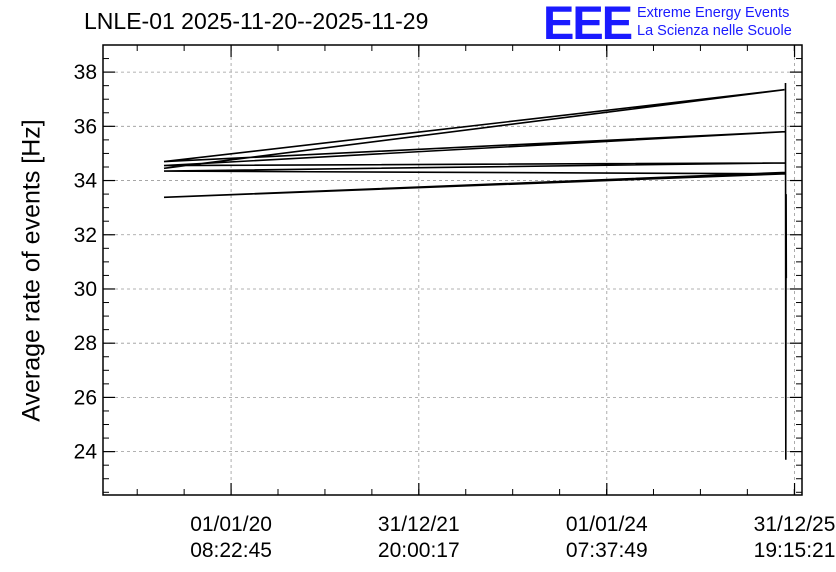  Describe the element at coordinates (86, 262) in the screenshot. I see `y-tick-labels: 24 26 28 30 32 34 36 38` at that location.